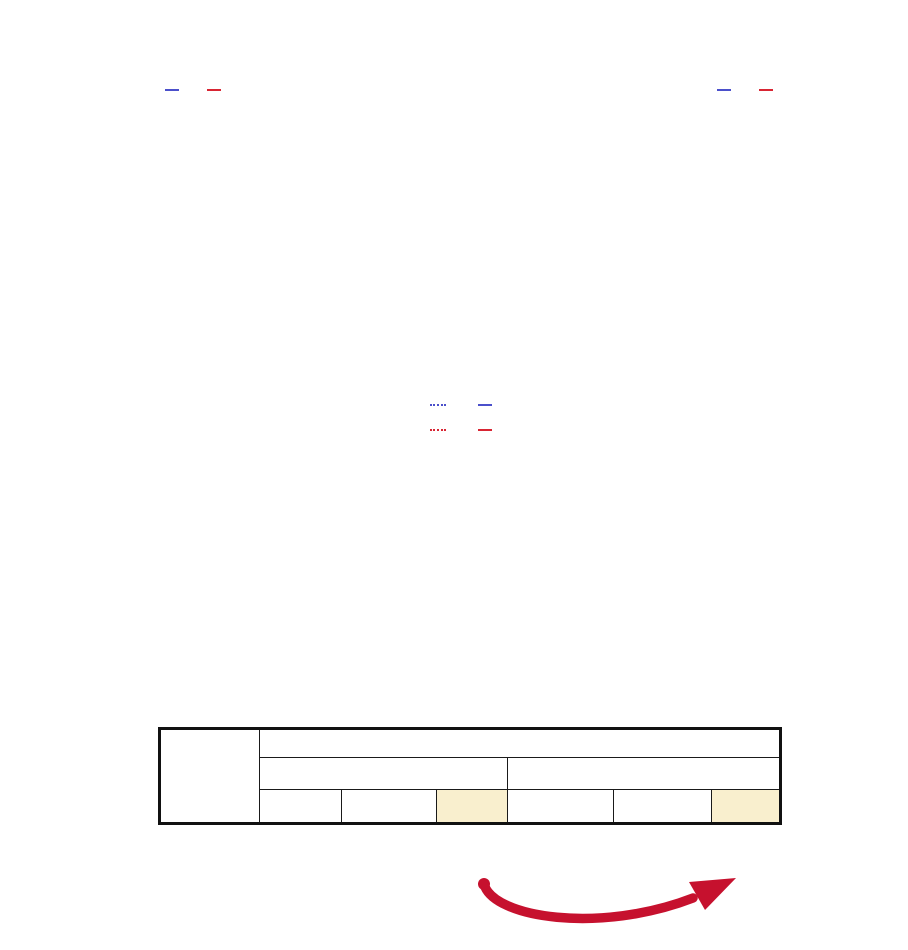 Image resolution: width=908 pixels, height=950 pixels. Describe the element at coordinates (520, 743) in the screenshot. I see `table-title` at that location.